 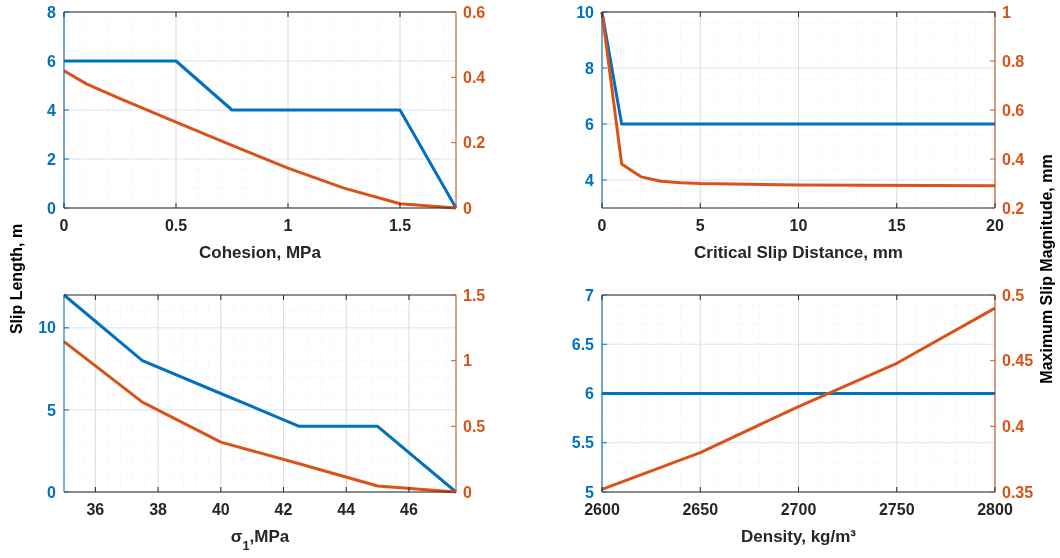 I want to click on x-tick-label: 36, so click(x=95, y=509).